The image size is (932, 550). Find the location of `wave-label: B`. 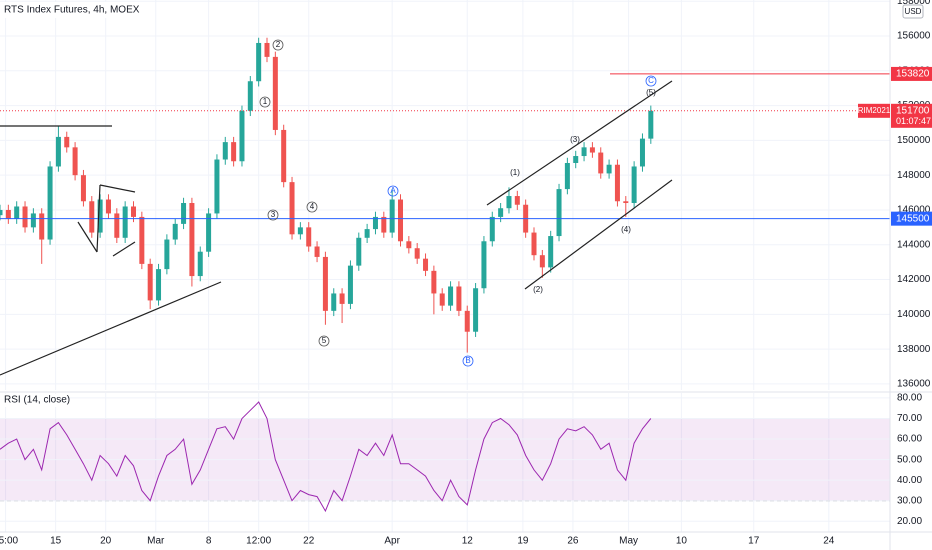

wave-label: B is located at coordinates (467, 360).